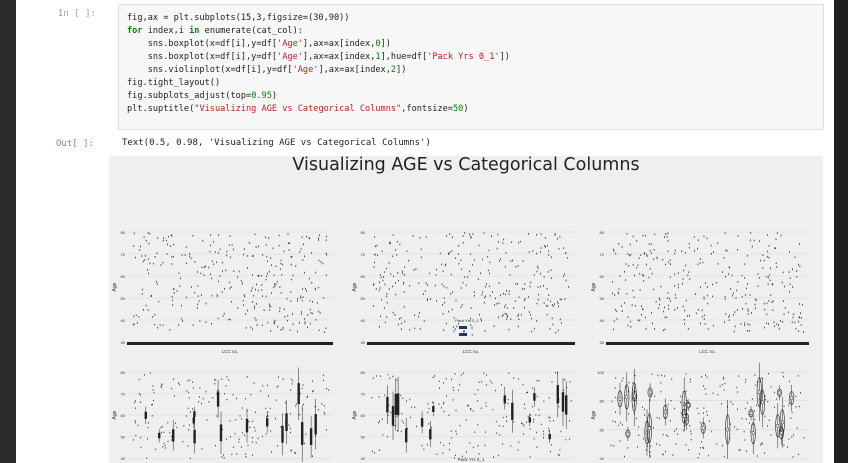 The image size is (848, 463). I want to click on legend-item-1: 1, so click(472, 334).